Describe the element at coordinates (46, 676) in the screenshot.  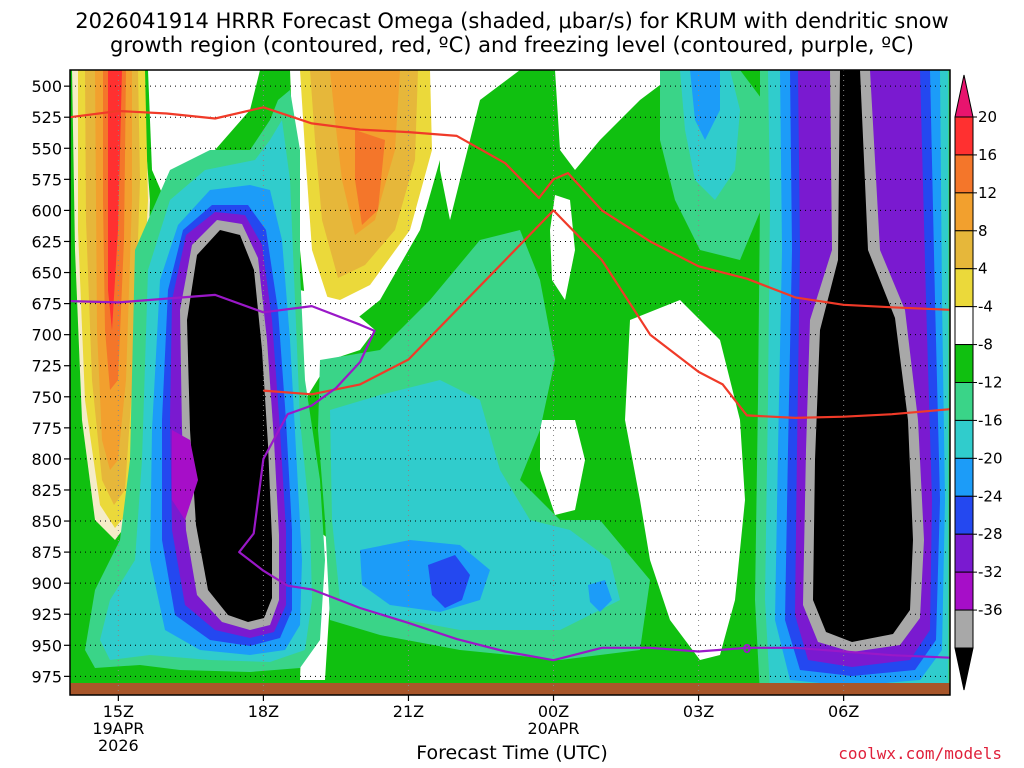
I see `y-tick-label-975: 975` at that location.